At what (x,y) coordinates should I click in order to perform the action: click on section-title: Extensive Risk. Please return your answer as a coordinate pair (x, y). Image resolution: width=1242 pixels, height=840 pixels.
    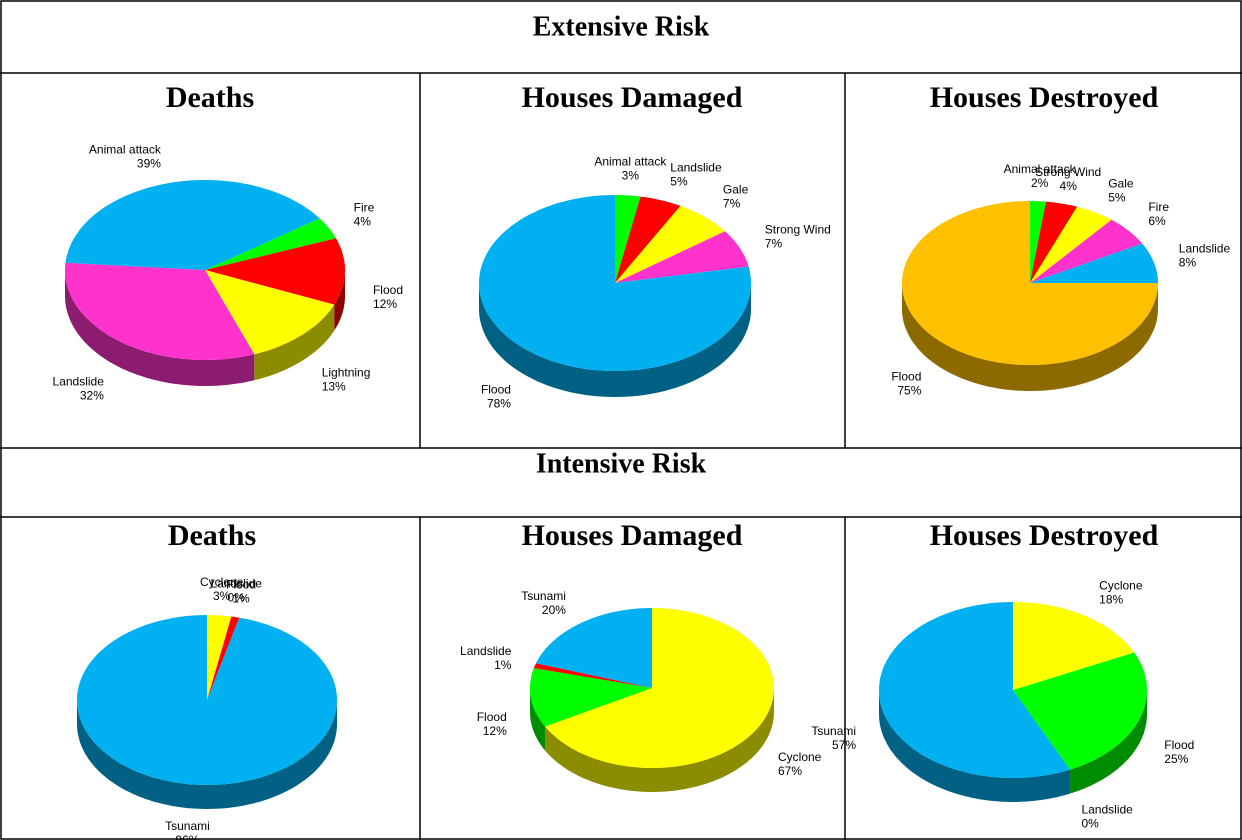
    Looking at the image, I should click on (621, 26).